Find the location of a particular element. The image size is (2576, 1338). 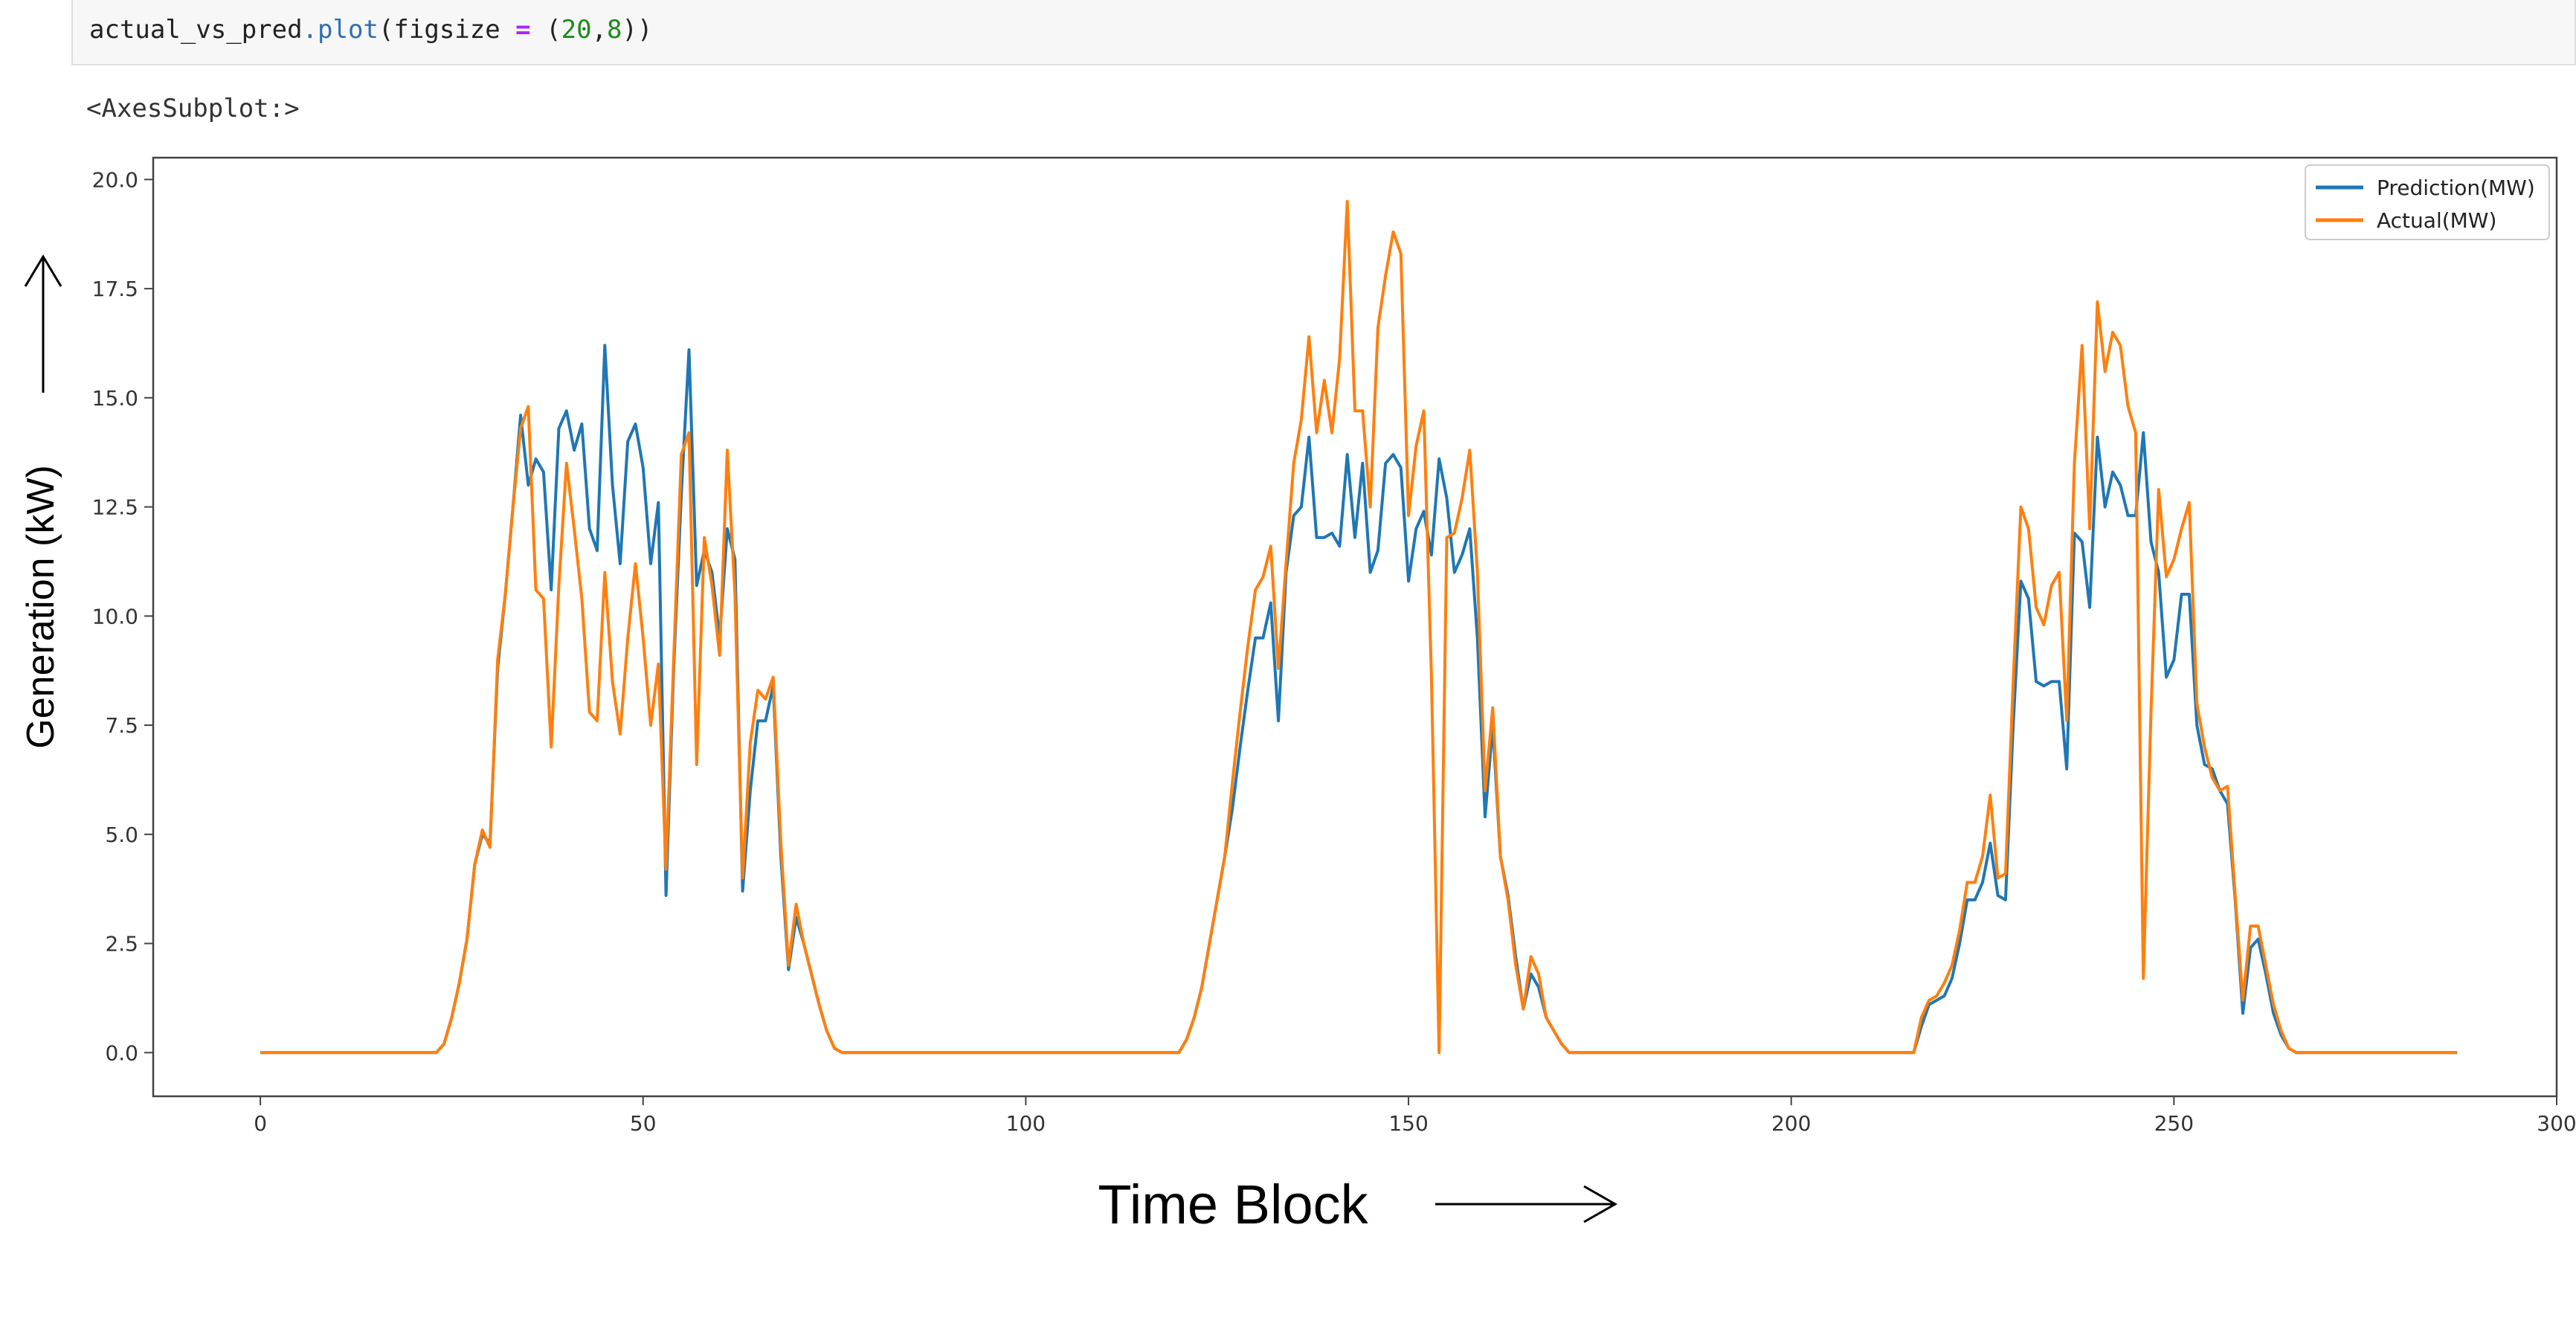

code-close: )) is located at coordinates (637, 30).